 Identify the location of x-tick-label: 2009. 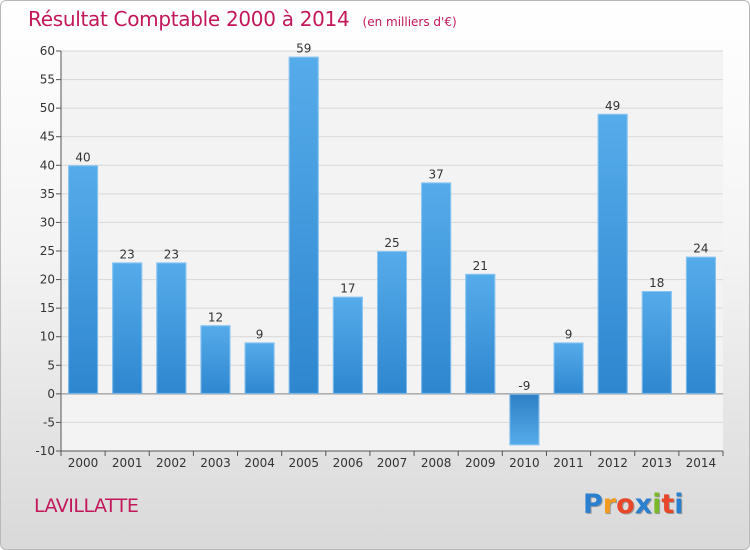
(480, 463).